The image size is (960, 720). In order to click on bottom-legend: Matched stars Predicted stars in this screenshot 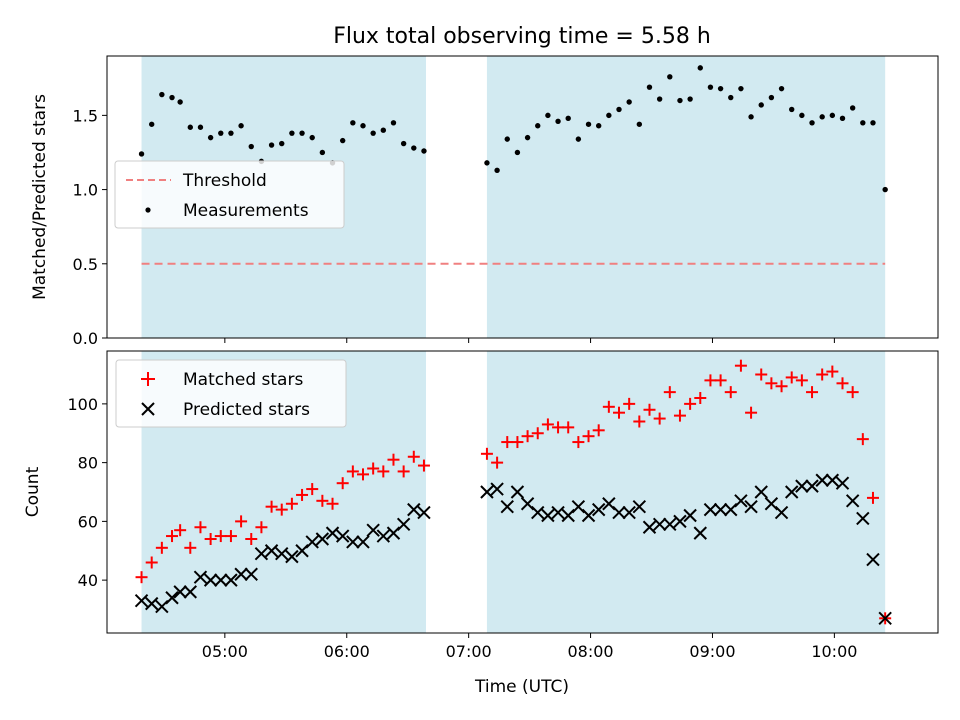, I will do `click(231, 393)`.